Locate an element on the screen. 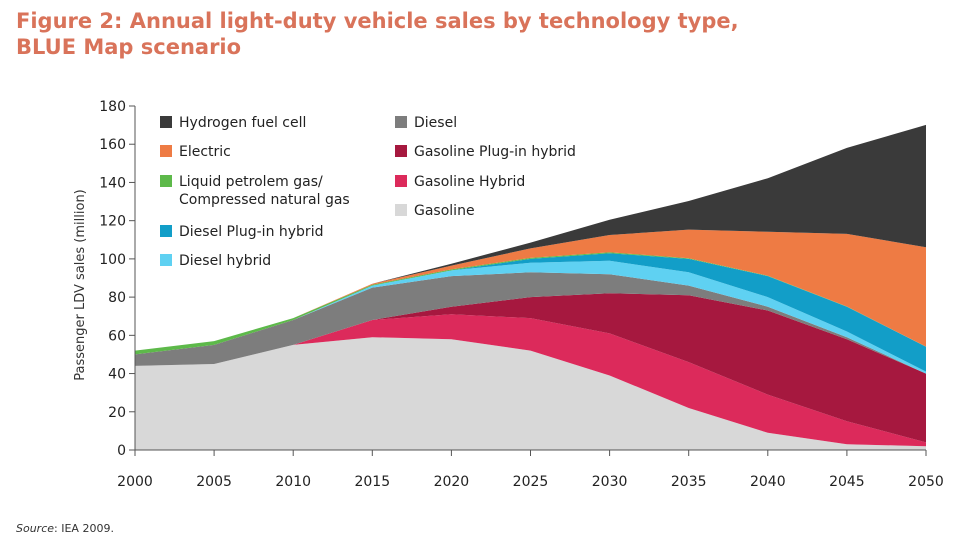  legend-label-diesel-plug-in-hybrid: Diesel Plug-in hybrid is located at coordinates (251, 232).